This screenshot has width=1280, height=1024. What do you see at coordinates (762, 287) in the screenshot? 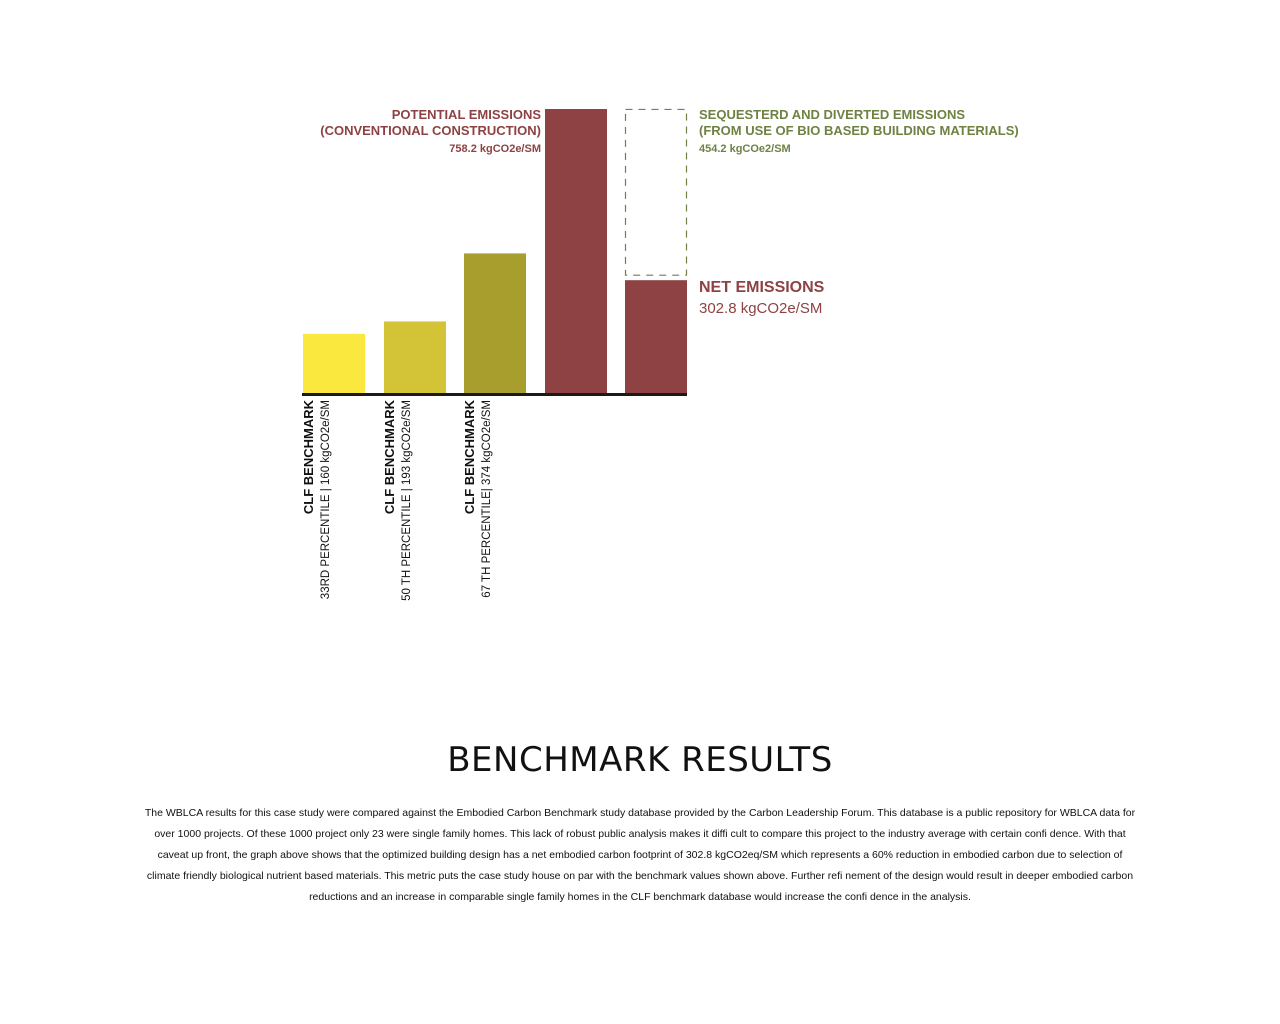
I see `net-emissions-title: NET EMISSIONS` at bounding box center [762, 287].